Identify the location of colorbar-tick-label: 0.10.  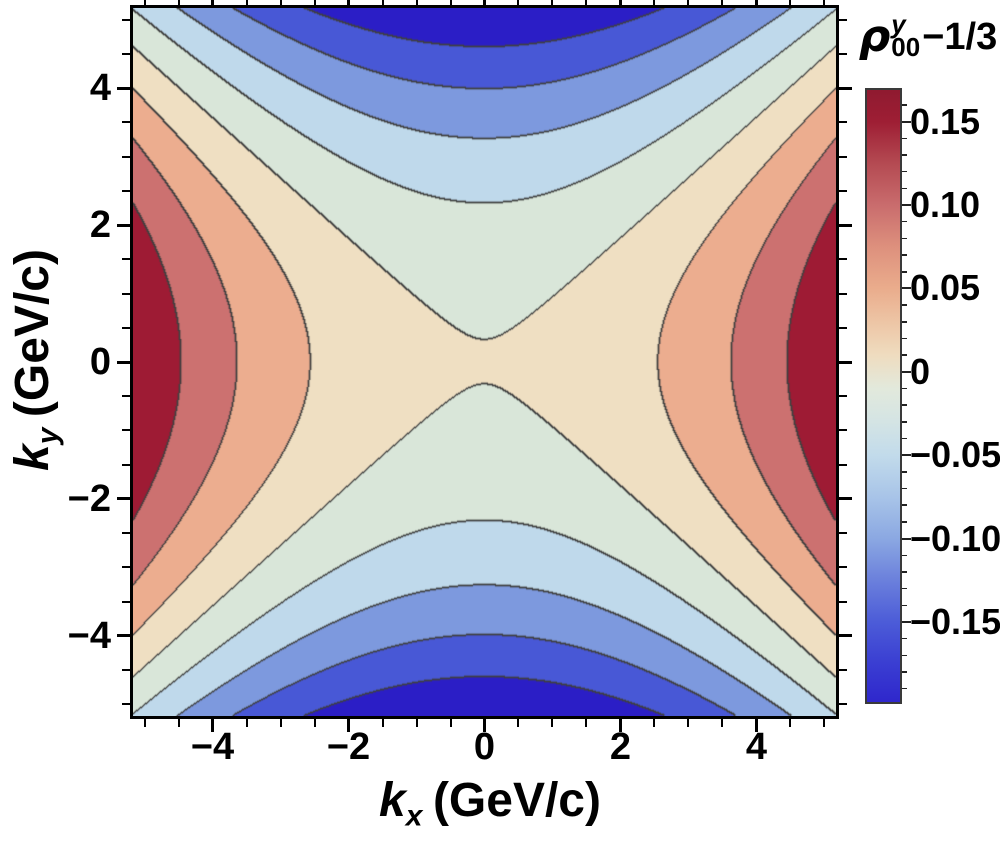
(945, 205).